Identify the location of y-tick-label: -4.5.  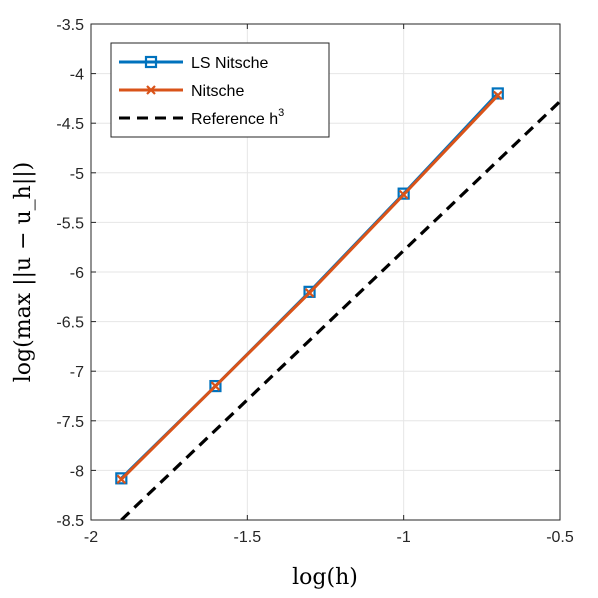
(70, 124).